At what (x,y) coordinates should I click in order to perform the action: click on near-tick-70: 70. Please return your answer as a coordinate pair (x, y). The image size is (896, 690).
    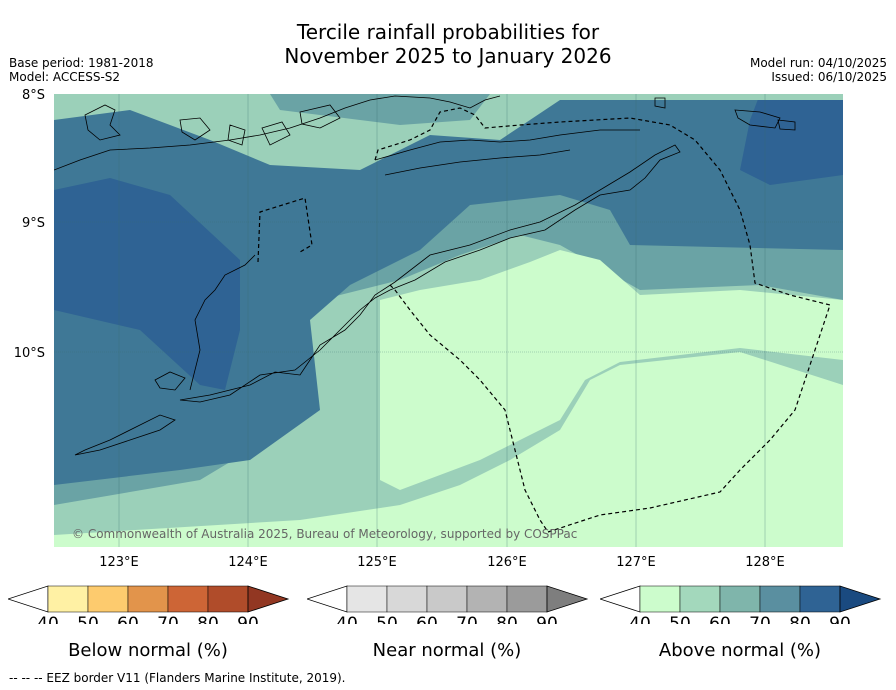
    Looking at the image, I should click on (467, 619).